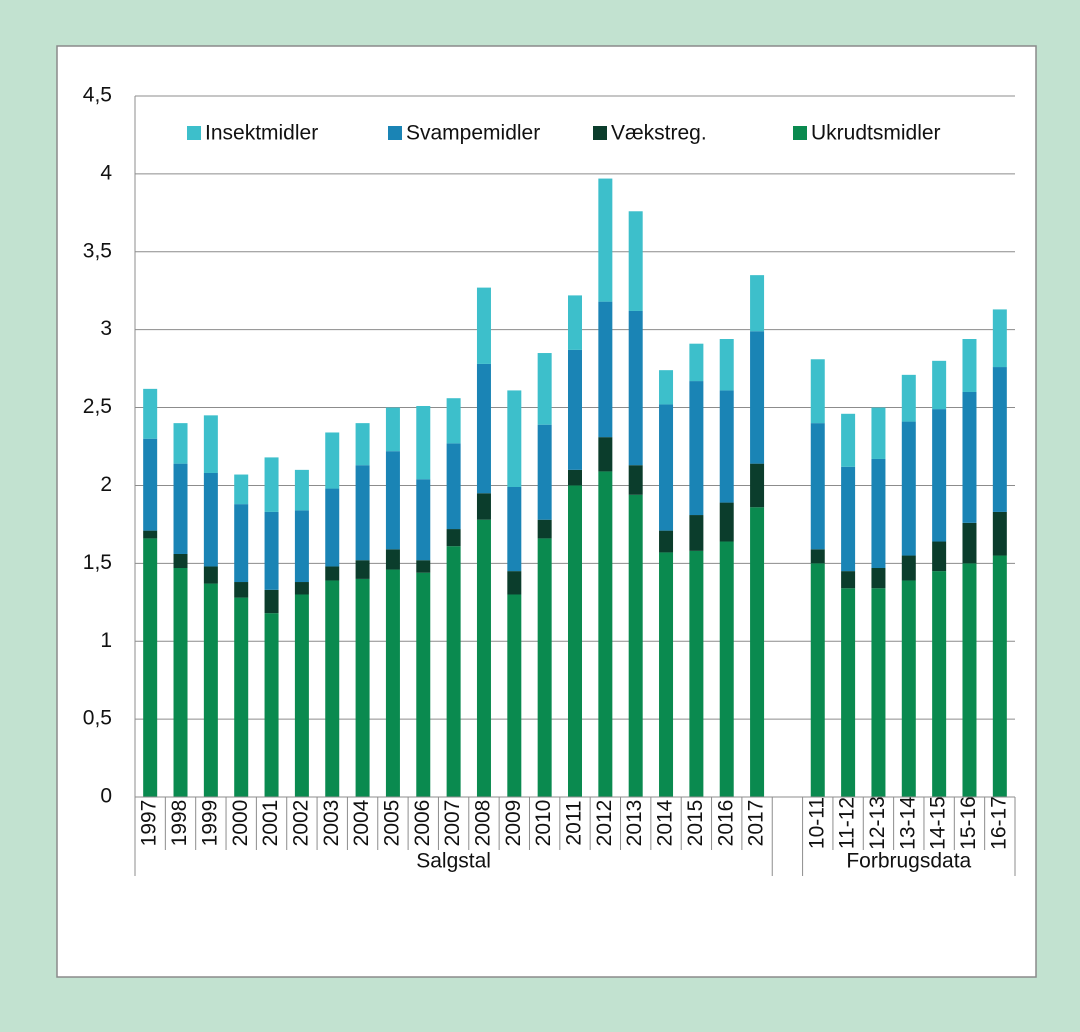 The width and height of the screenshot is (1080, 1032). I want to click on y-tick-label: 1, so click(106, 640).